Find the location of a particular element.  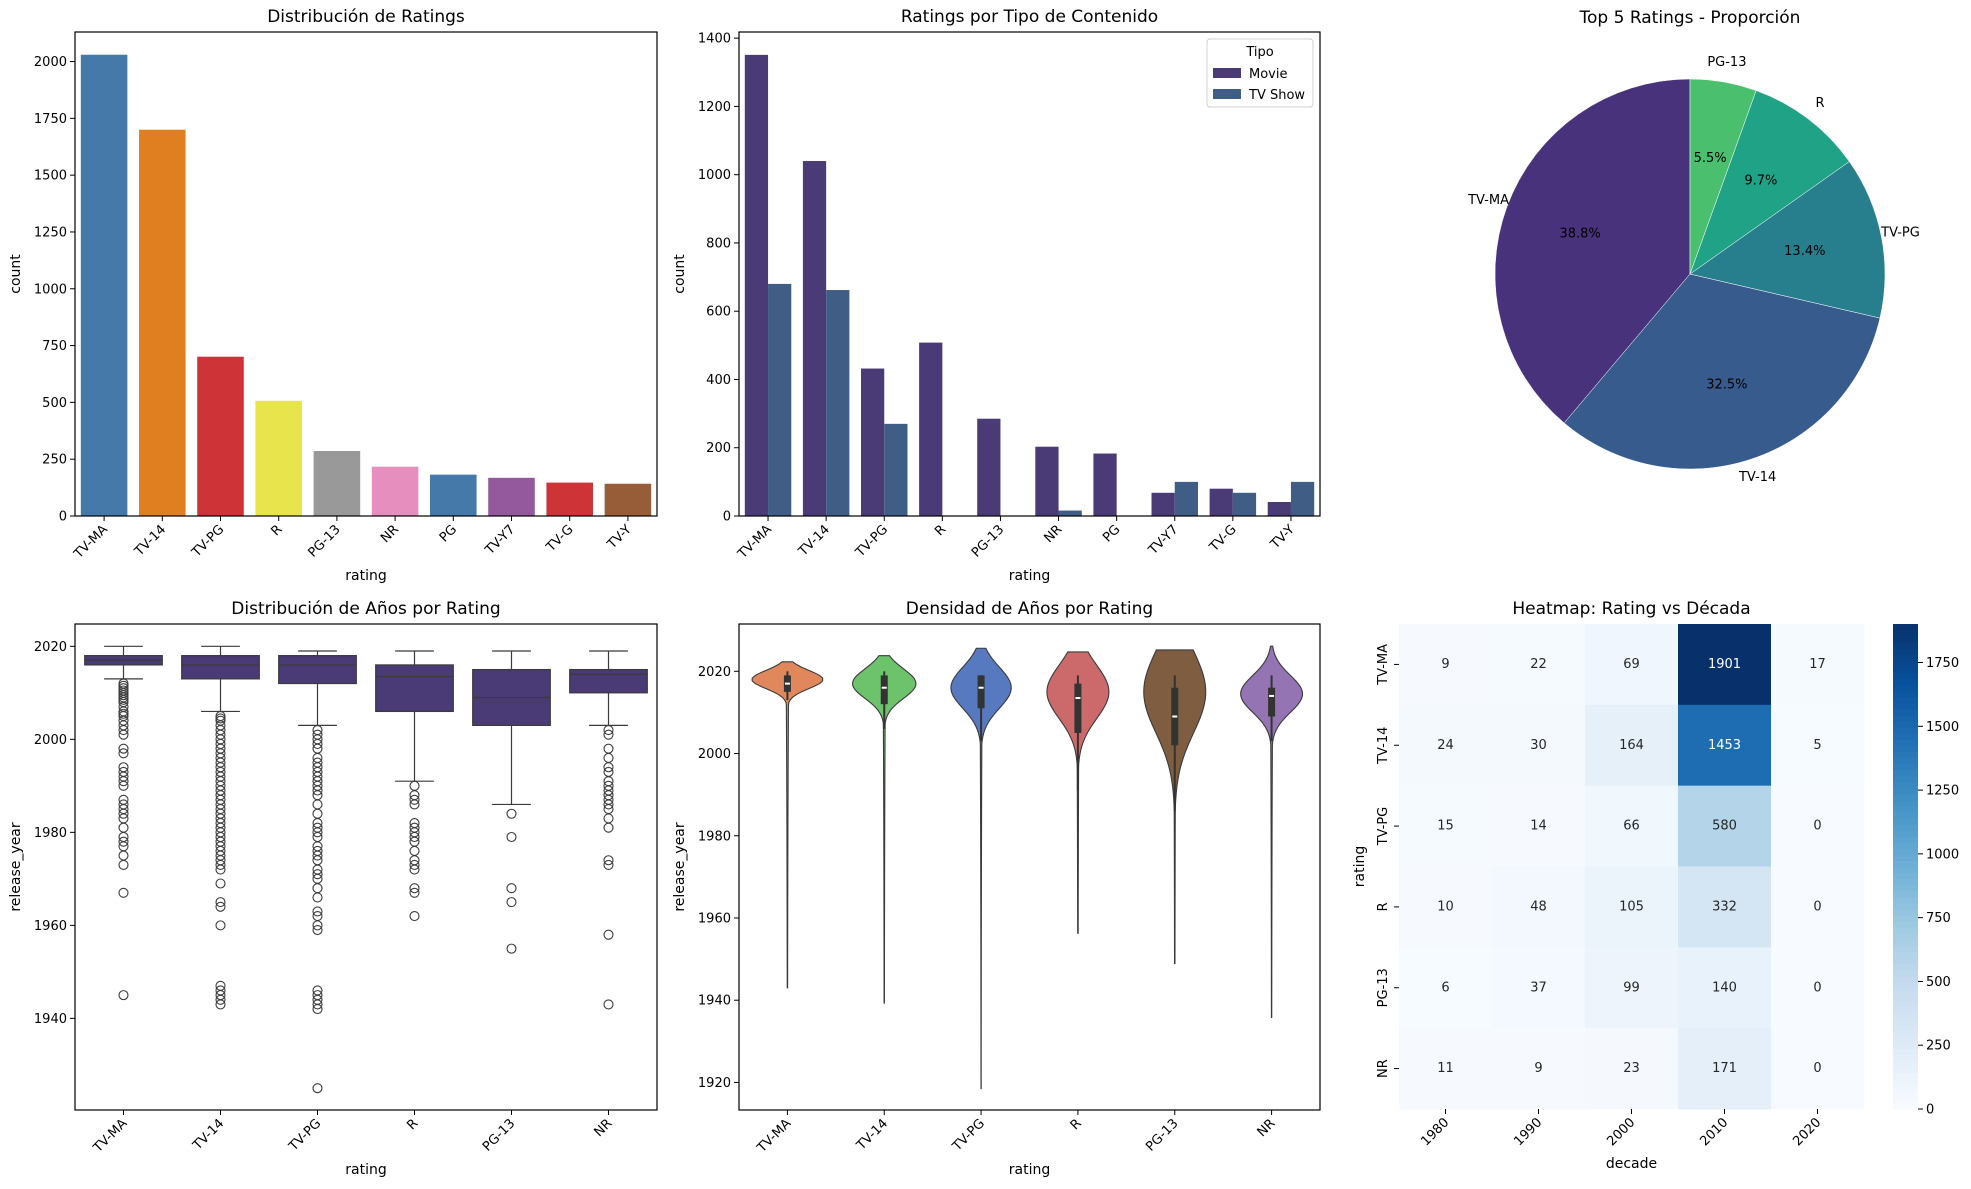

y-tick-label: 250 is located at coordinates (54, 460).